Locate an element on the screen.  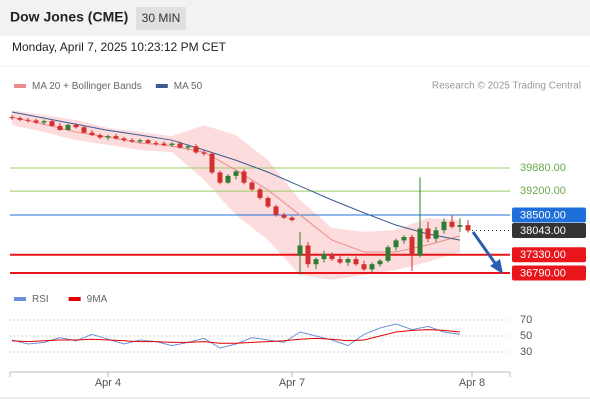
level-label: 39880.00 is located at coordinates (543, 168).